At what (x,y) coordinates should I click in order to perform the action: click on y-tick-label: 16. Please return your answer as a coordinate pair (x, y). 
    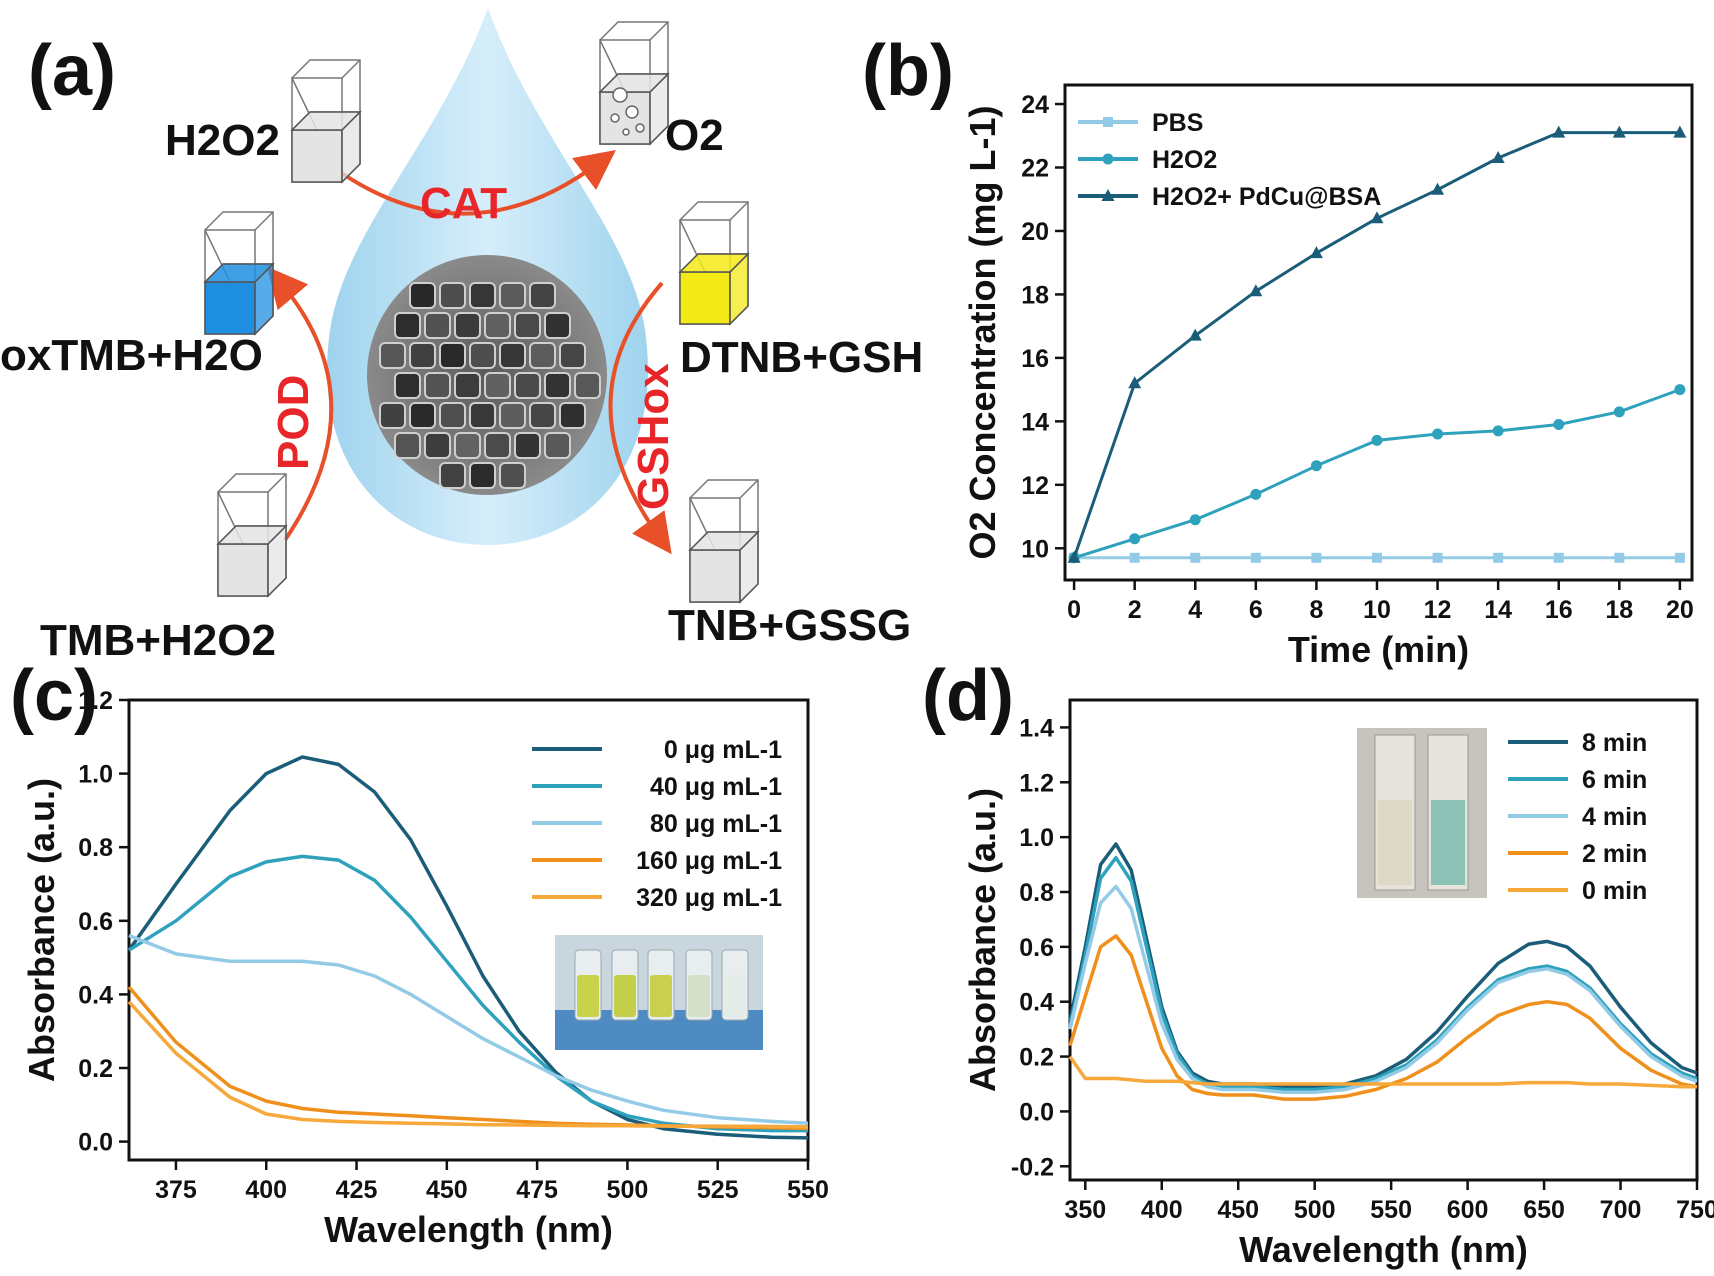
    Looking at the image, I should click on (1035, 359).